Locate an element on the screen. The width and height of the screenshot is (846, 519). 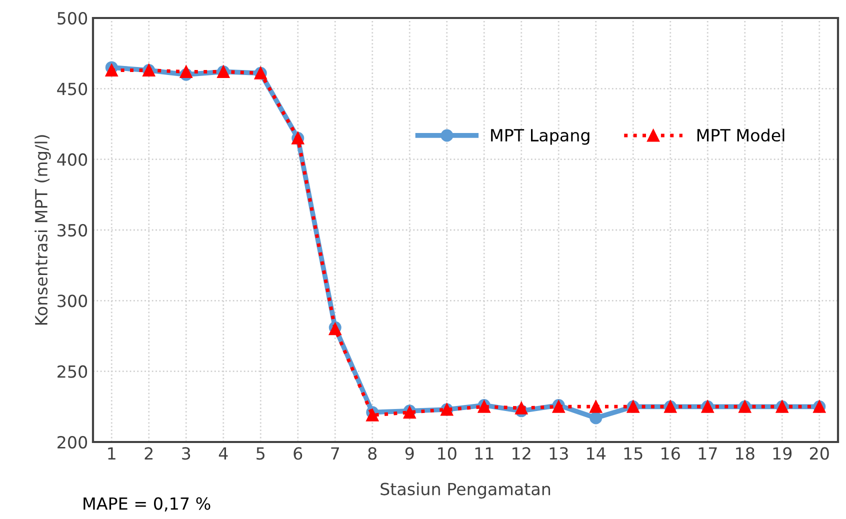
y-tick-label: 250 is located at coordinates (73, 371).